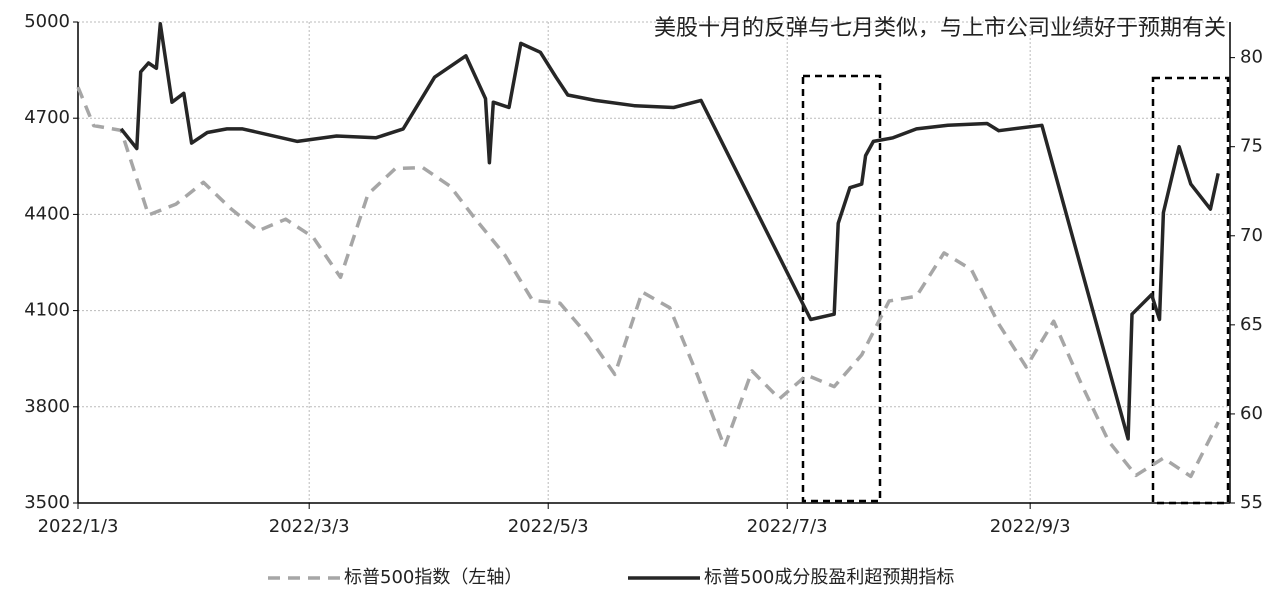 The image size is (1286, 591). Describe the element at coordinates (47, 406) in the screenshot. I see `y-tick-label: 3800` at that location.